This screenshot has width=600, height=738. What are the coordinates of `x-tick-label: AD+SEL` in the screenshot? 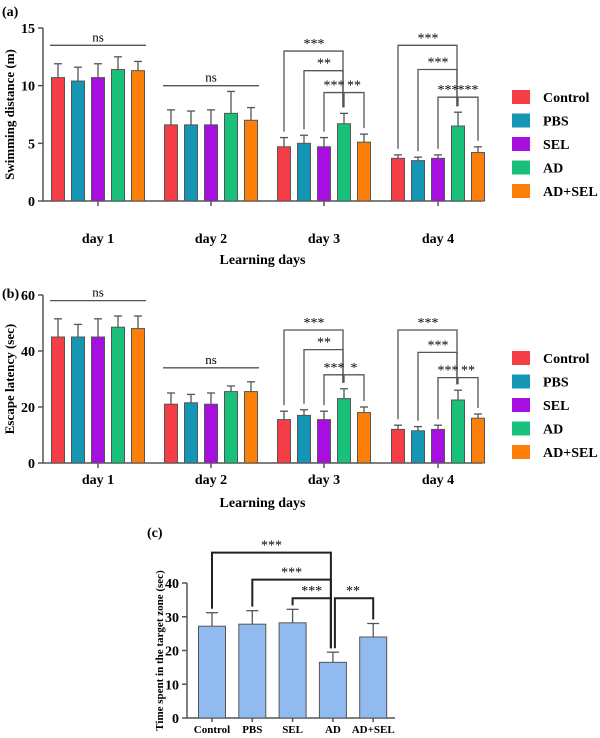 It's located at (373, 730).